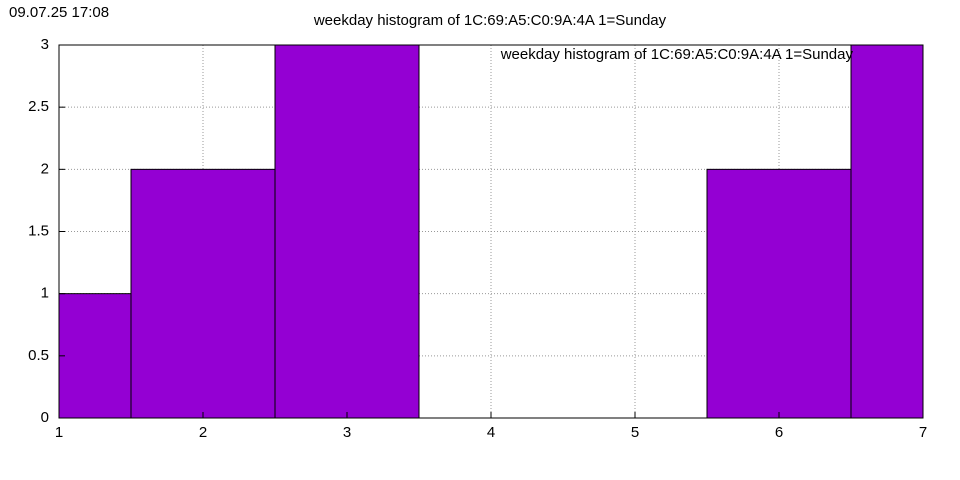  What do you see at coordinates (203, 432) in the screenshot?
I see `x-tick-label: 2` at bounding box center [203, 432].